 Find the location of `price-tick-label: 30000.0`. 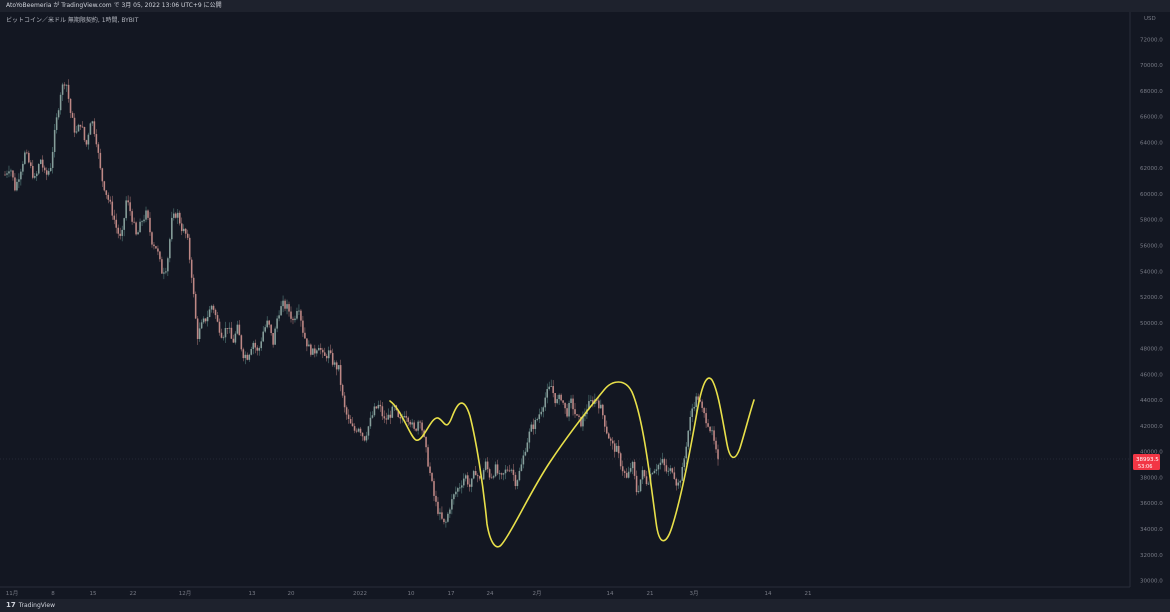

price-tick-label: 30000.0 is located at coordinates (1151, 582).